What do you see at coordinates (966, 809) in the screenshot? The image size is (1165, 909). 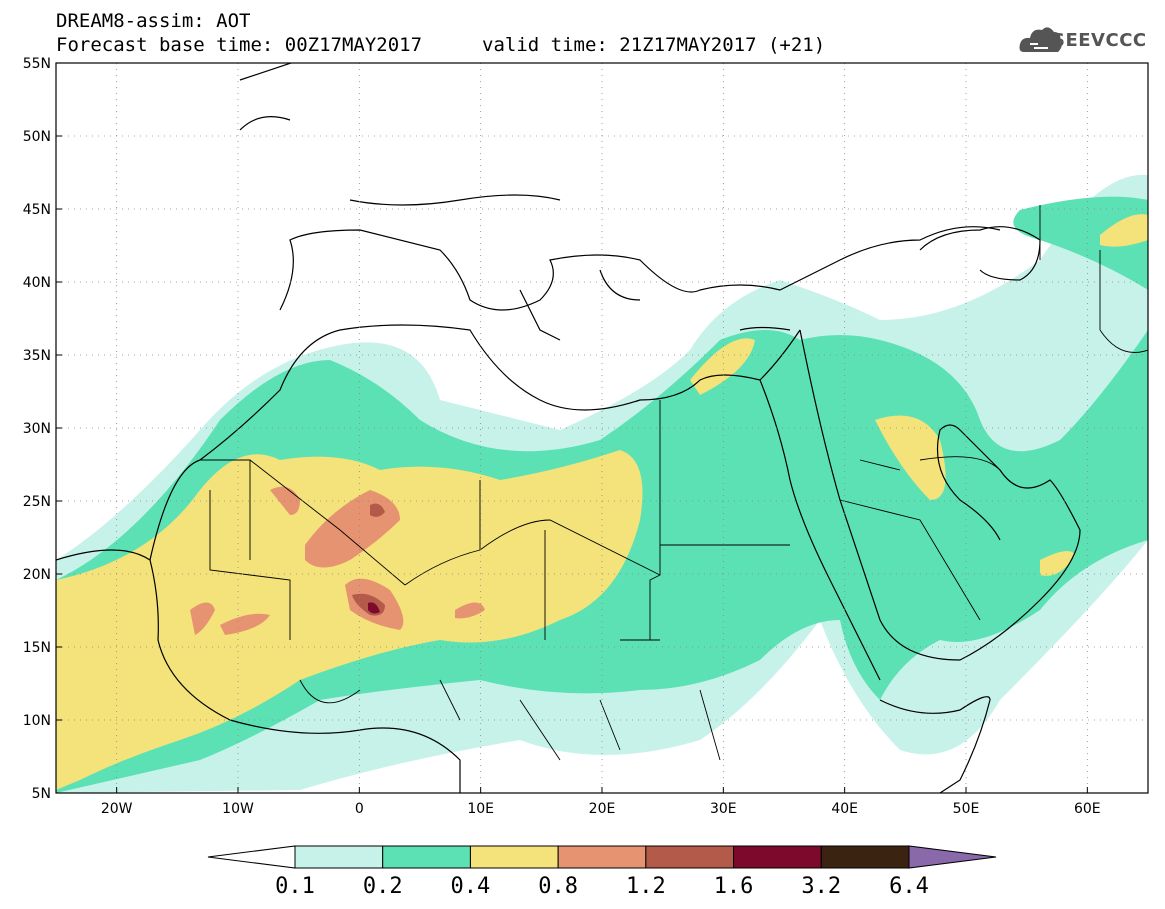 I see `lon-label: 50E` at bounding box center [966, 809].